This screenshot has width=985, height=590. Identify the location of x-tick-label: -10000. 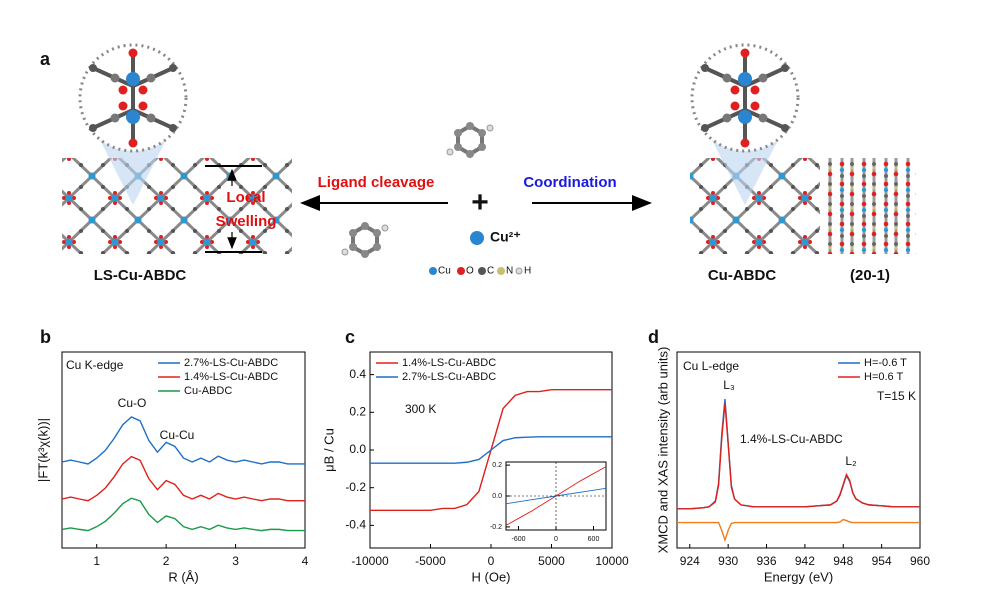
(370, 561).